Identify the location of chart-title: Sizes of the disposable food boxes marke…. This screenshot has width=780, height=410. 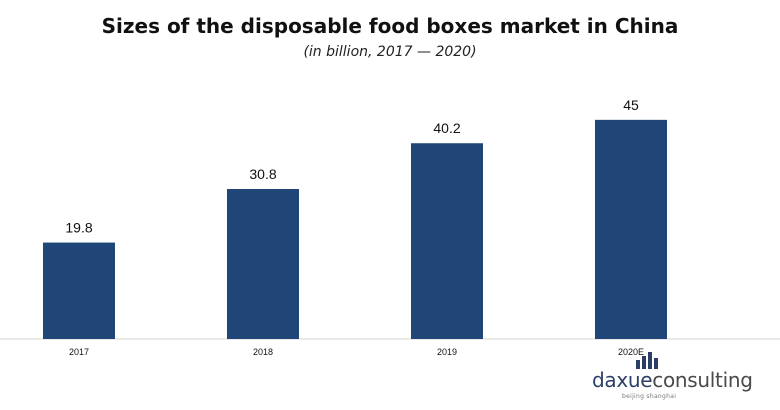
(390, 26).